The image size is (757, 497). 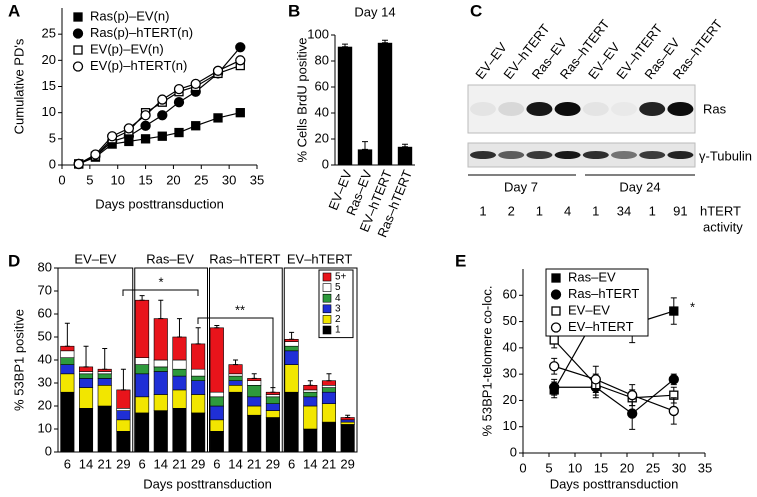 What do you see at coordinates (486, 360) in the screenshot?
I see `y-axis-label: % 53BP1-telomere co-loc.` at bounding box center [486, 360].